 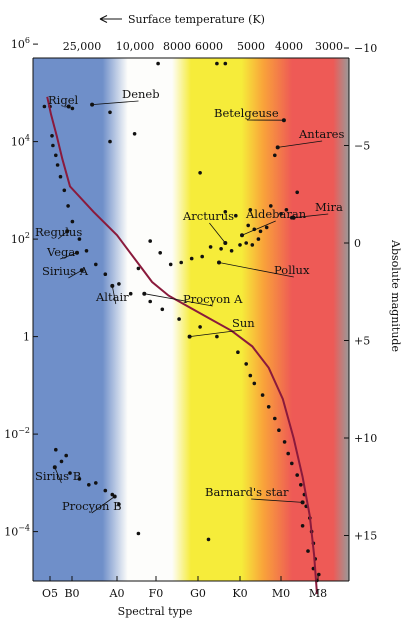 I want to click on top-tick-label: 10,000, so click(x=135, y=46).